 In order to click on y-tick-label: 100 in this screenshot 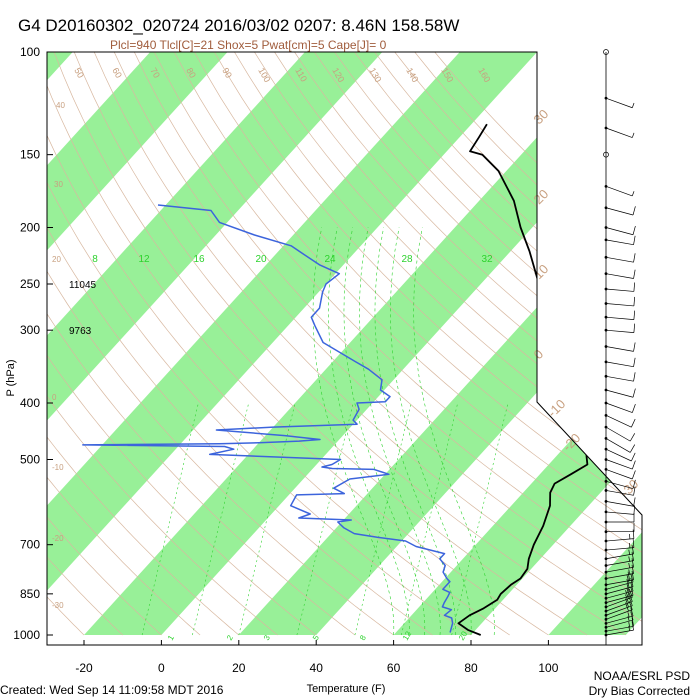, I will do `click(30, 52)`.